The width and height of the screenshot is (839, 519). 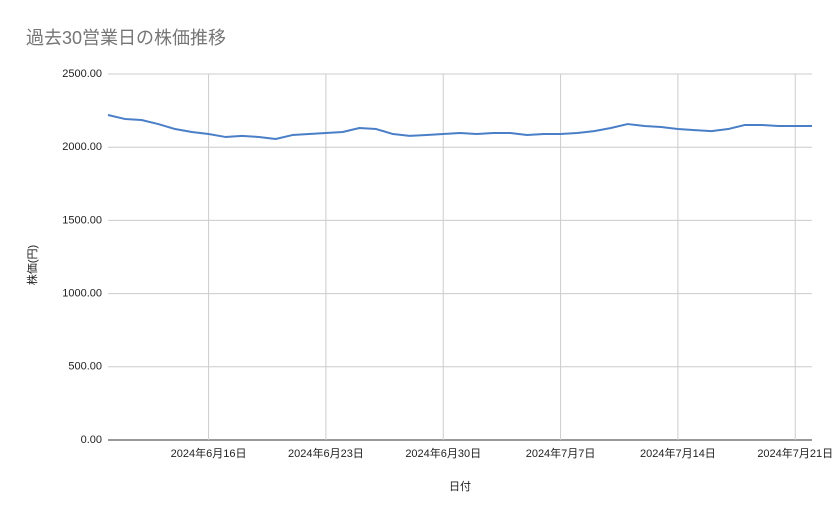 What do you see at coordinates (82, 147) in the screenshot?
I see `y-tick-label: 2000.00` at bounding box center [82, 147].